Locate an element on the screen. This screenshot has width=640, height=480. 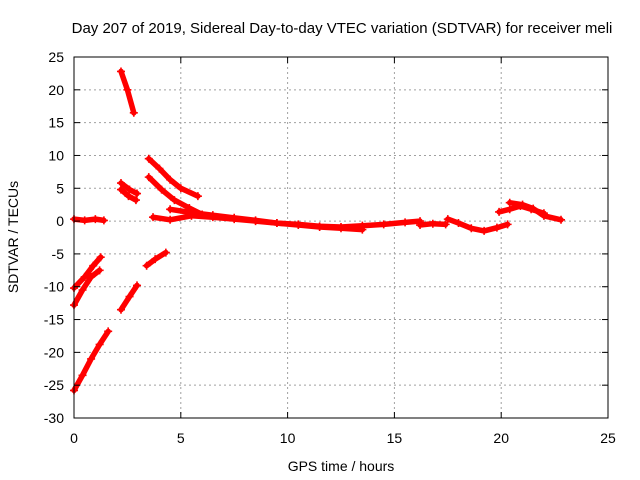
x-tick-label: 10 is located at coordinates (288, 438).